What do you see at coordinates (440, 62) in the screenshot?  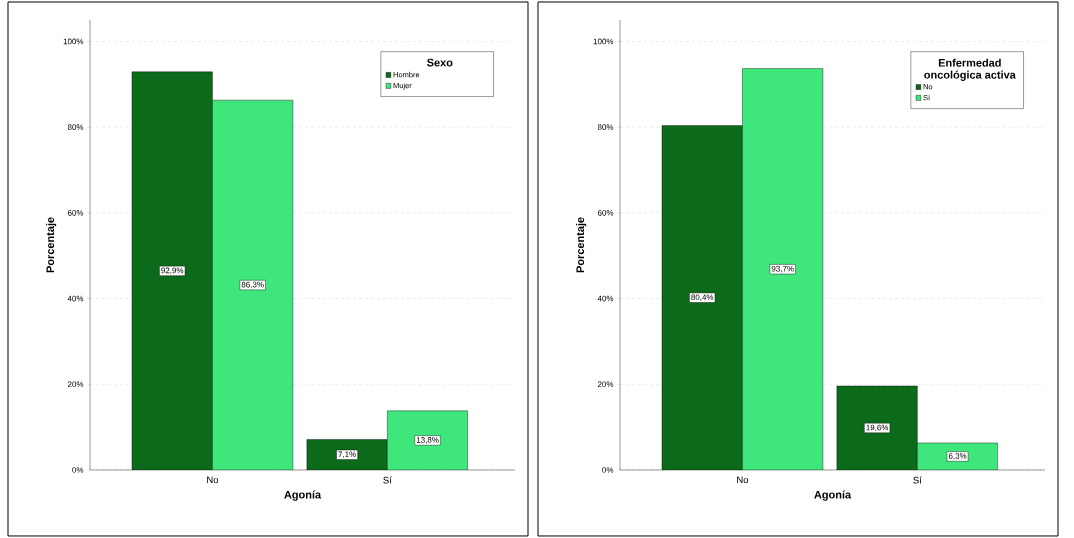 I see `legend-title: Sexo` at bounding box center [440, 62].